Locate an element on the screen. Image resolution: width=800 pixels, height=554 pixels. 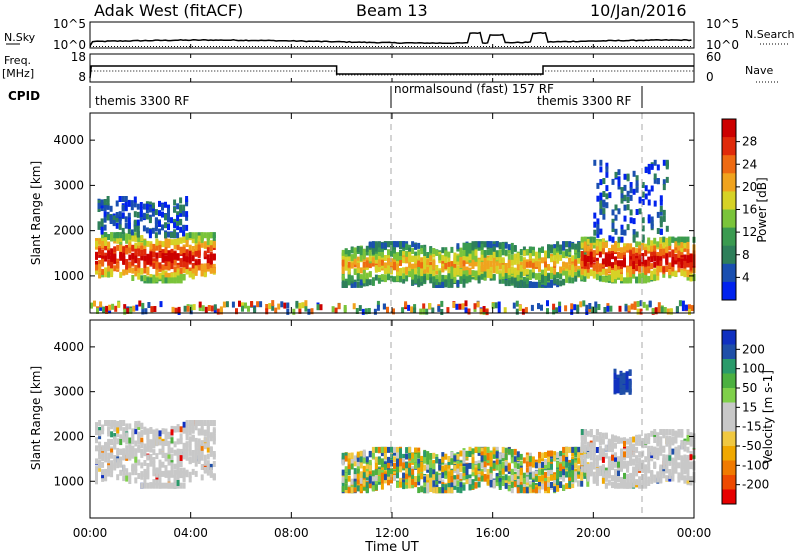
freq-left-tick-bottom: 8 is located at coordinates (82, 77).